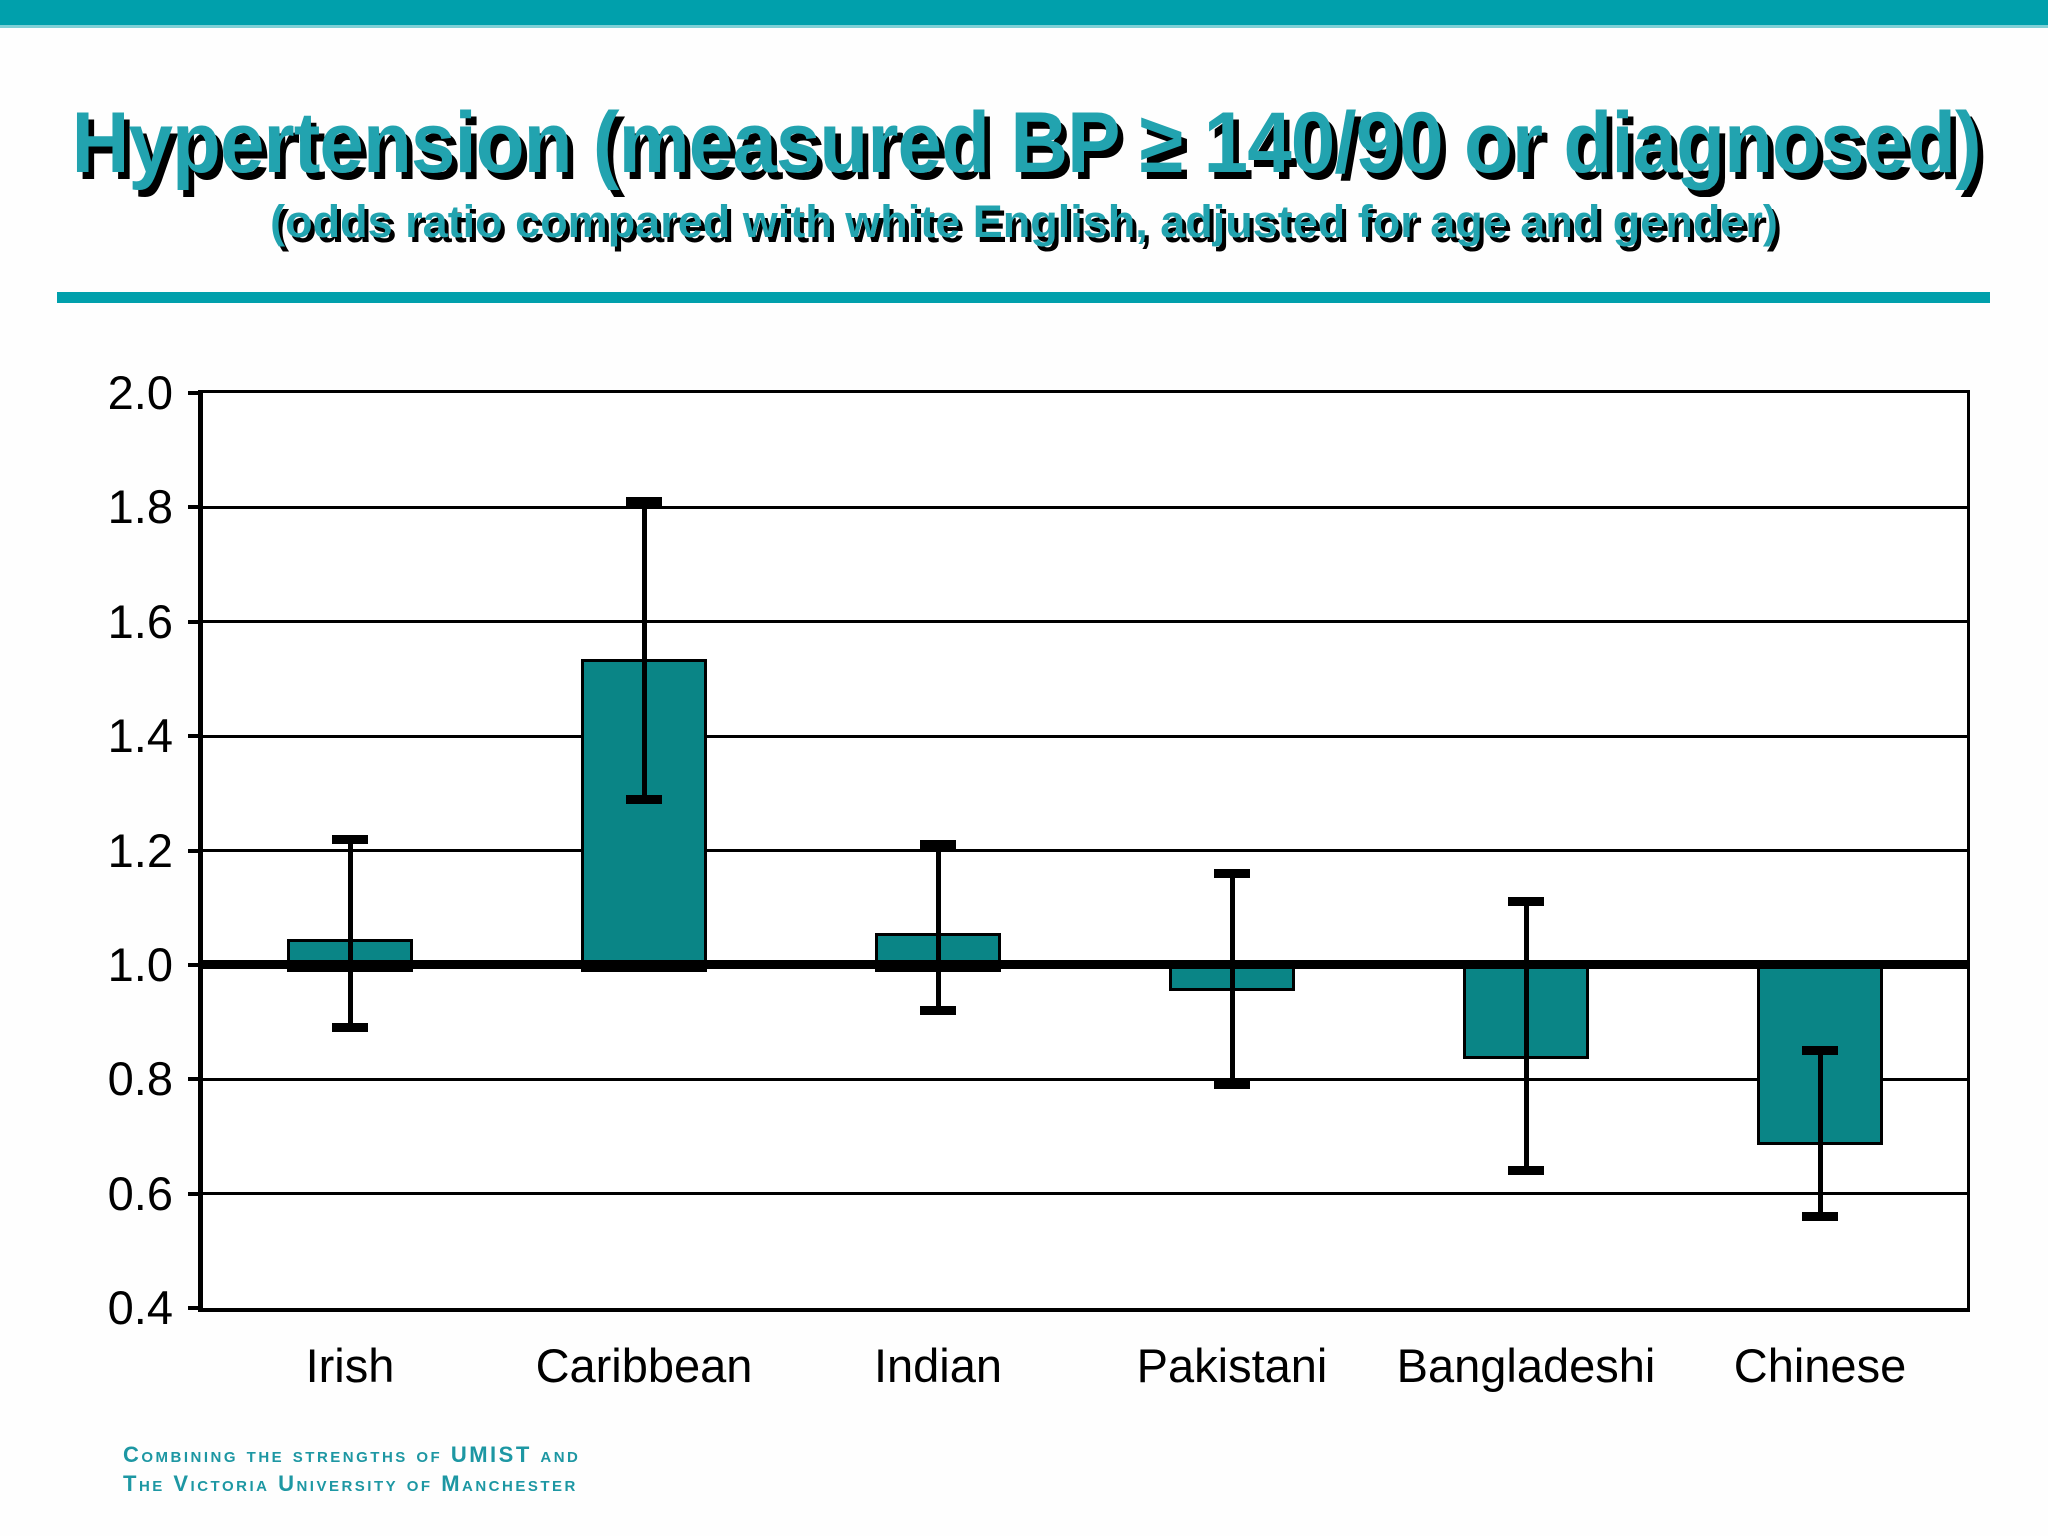 This screenshot has width=2048, height=1536. What do you see at coordinates (938, 845) in the screenshot?
I see `error-cap-top-indian` at bounding box center [938, 845].